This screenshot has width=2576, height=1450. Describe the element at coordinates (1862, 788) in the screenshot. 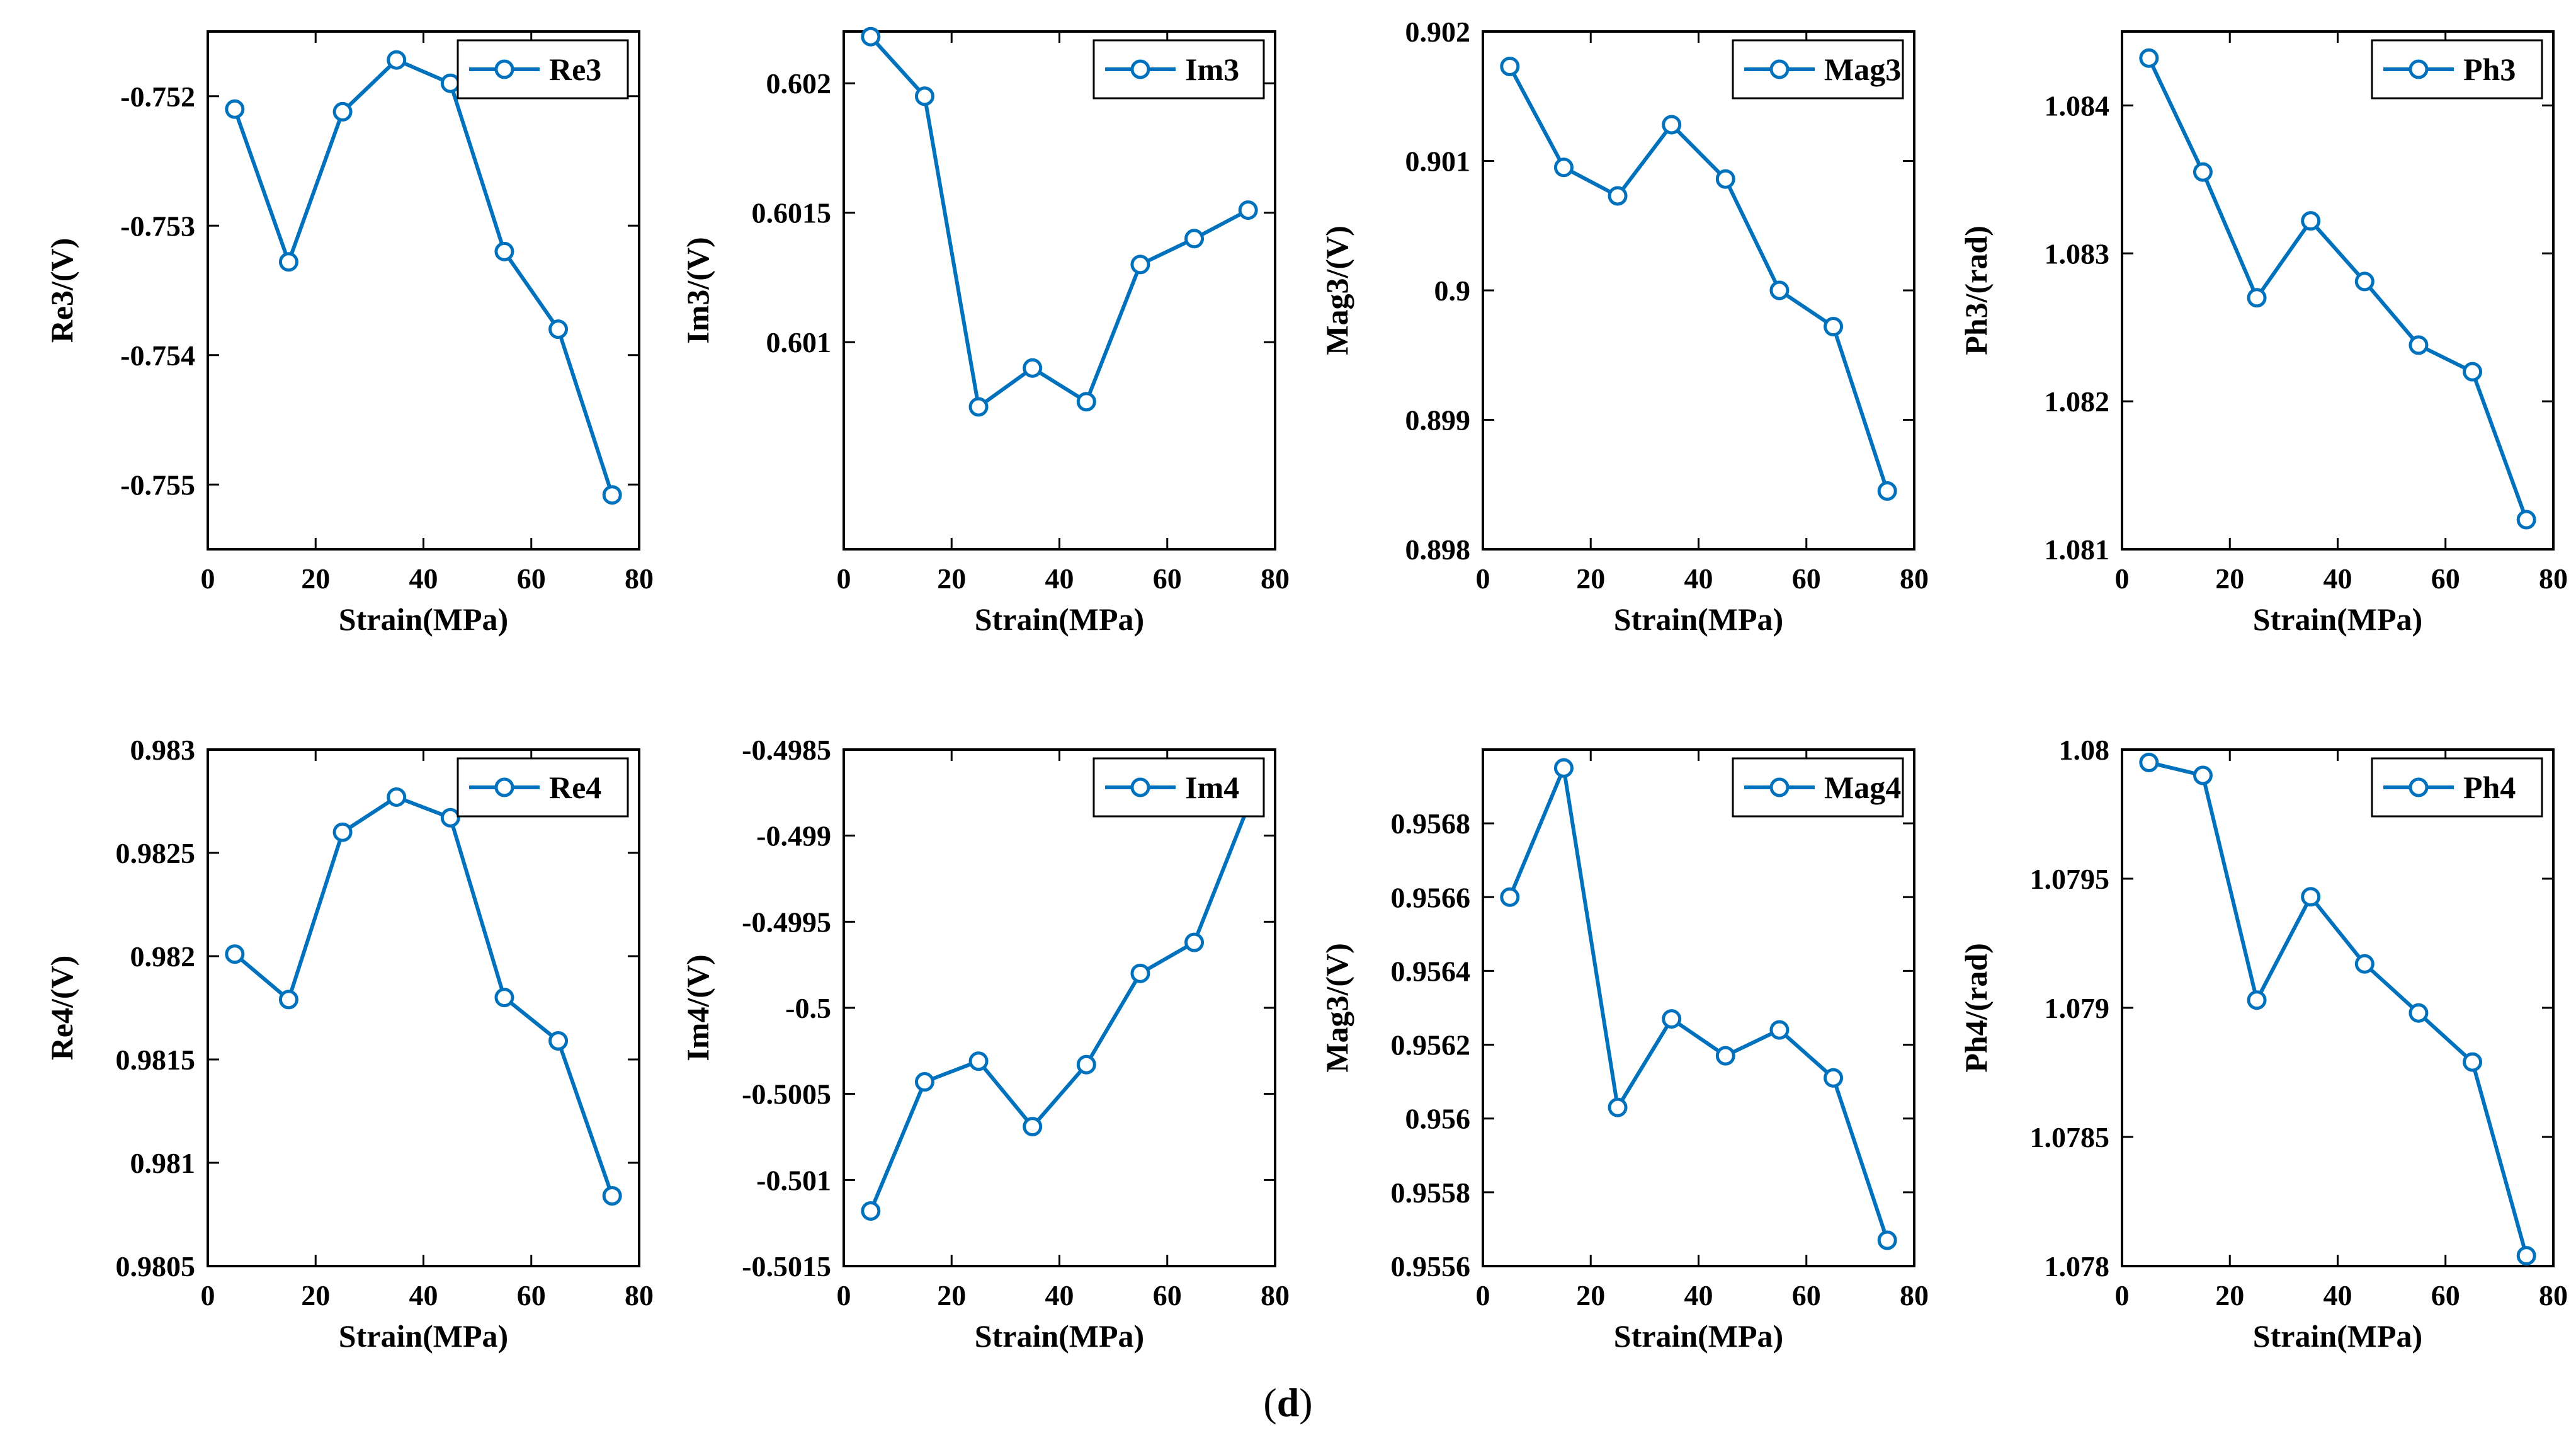

I see `legend-label: Mag4` at that location.